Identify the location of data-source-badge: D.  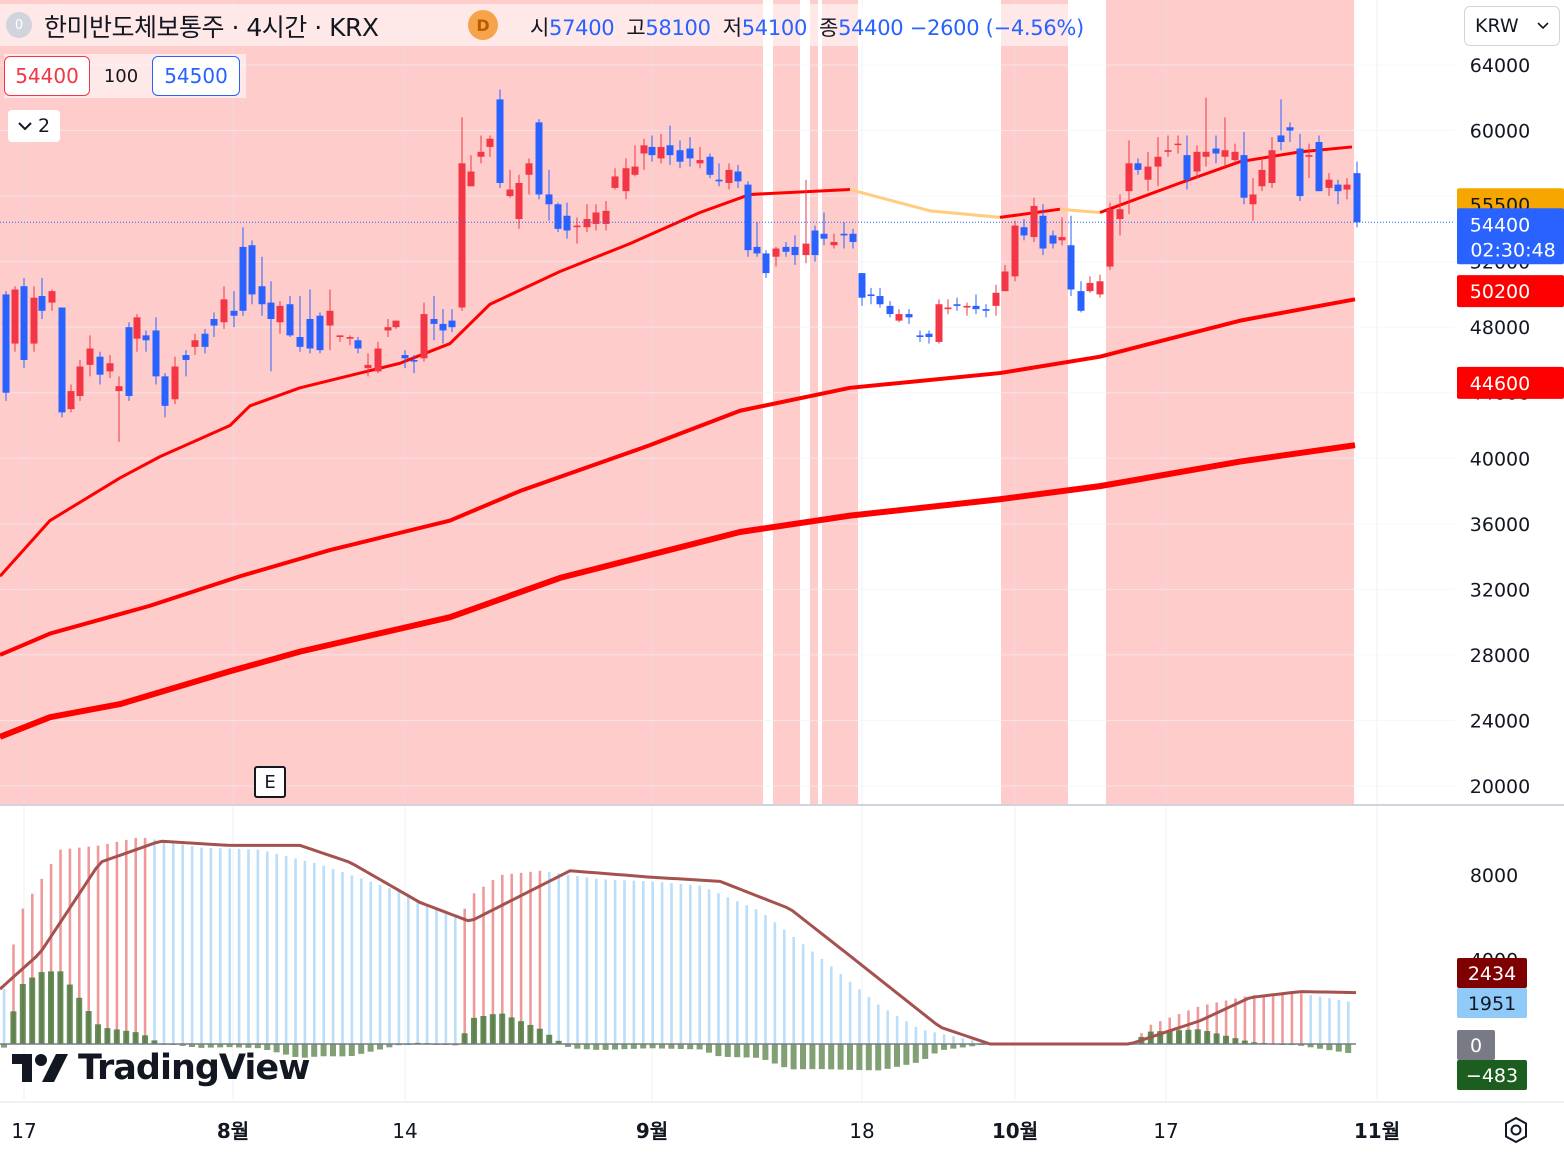
(483, 25).